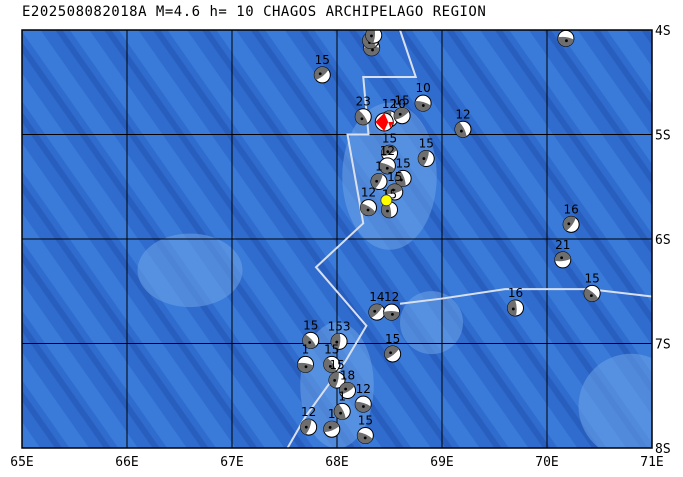  I want to click on event-depth-label: 21, so click(562, 245).